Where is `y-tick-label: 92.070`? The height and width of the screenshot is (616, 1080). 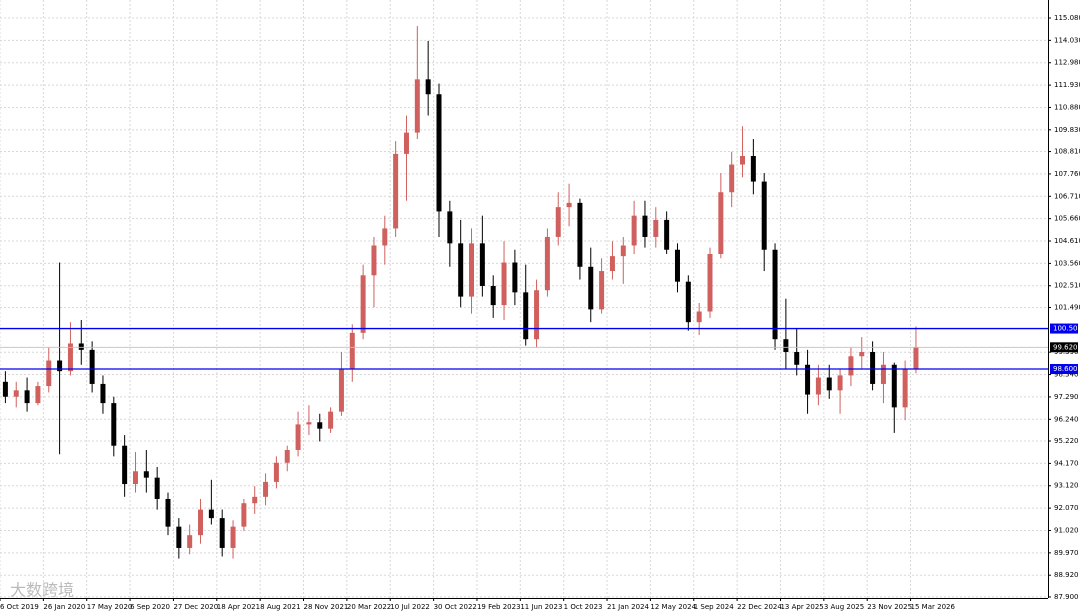
y-tick-label: 92.070 is located at coordinates (1066, 508).